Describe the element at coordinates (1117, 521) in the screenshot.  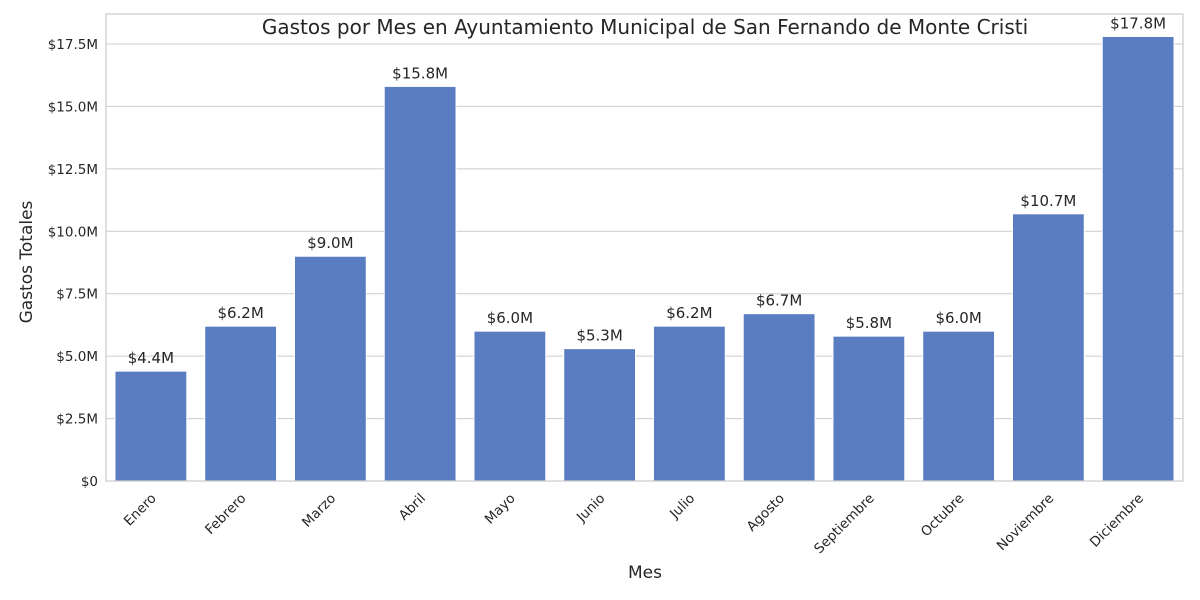
I see `x-tick-label: Diciembre` at that location.